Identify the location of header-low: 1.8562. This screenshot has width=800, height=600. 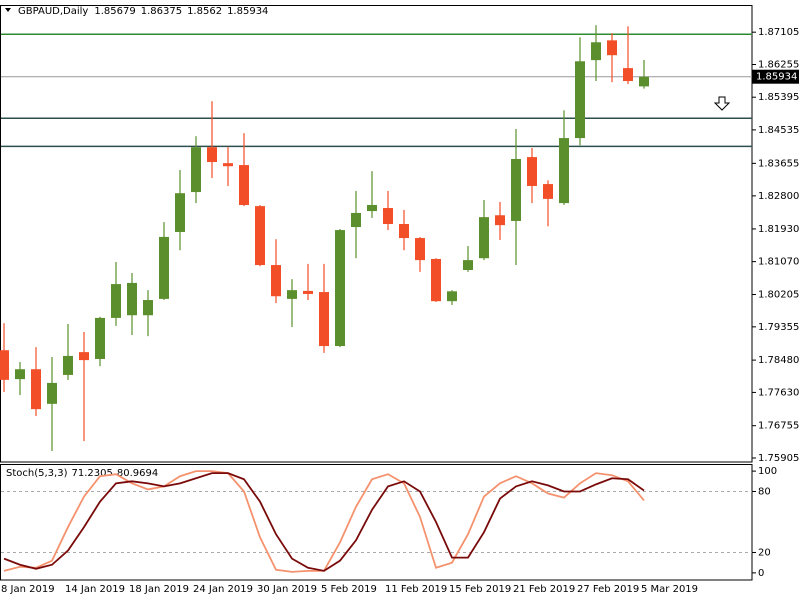
(204, 11).